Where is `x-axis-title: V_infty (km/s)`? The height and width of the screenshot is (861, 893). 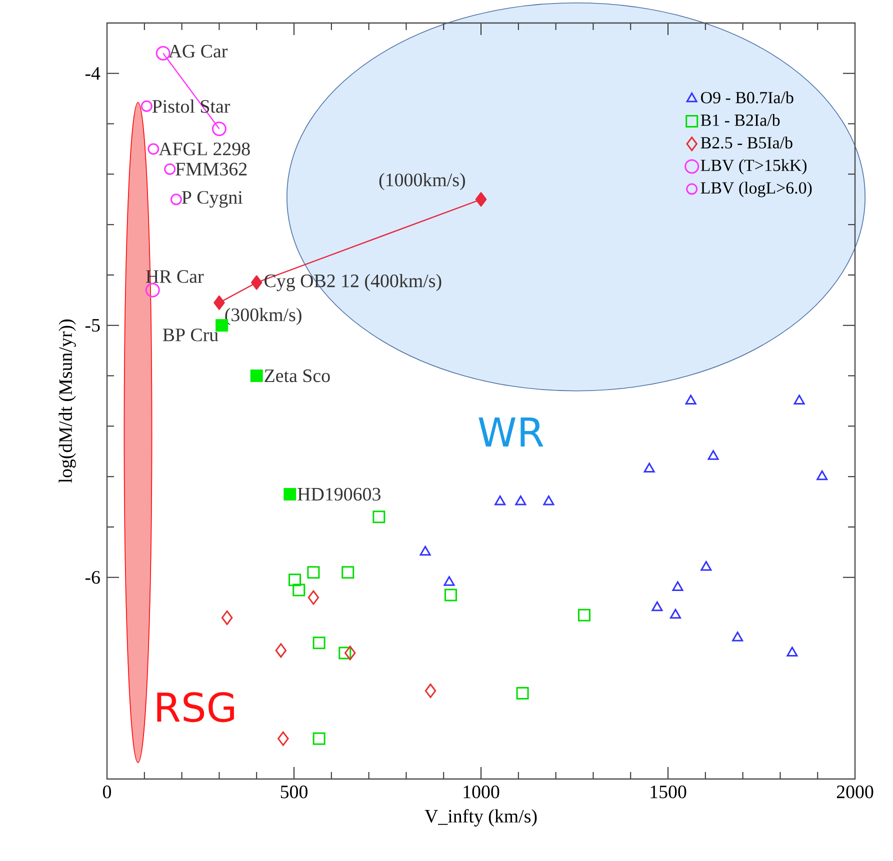 x-axis-title: V_infty (km/s) is located at coordinates (480, 817).